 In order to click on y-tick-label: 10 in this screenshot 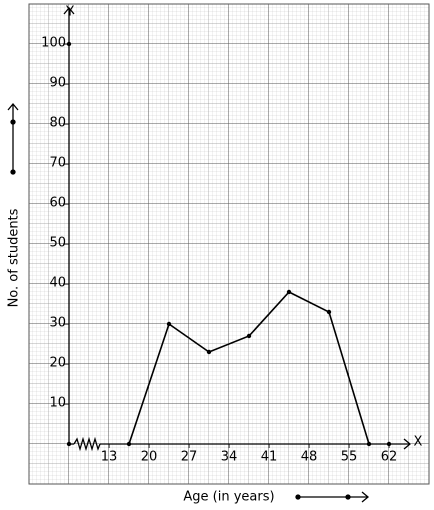, I will do `click(57, 403)`.